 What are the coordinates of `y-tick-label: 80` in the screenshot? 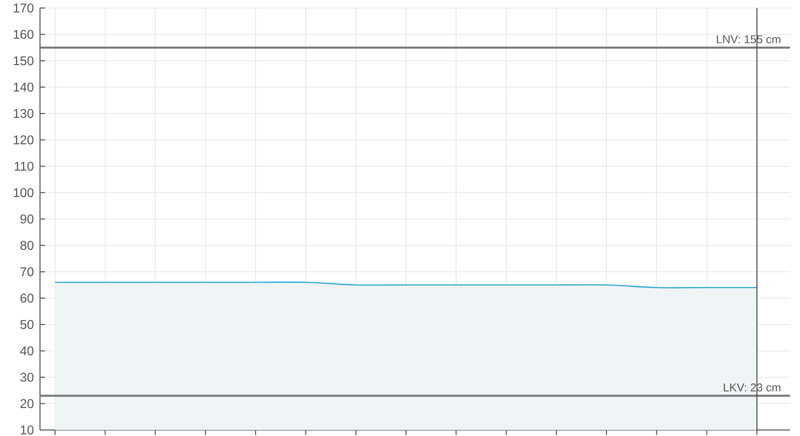 It's located at (27, 245).